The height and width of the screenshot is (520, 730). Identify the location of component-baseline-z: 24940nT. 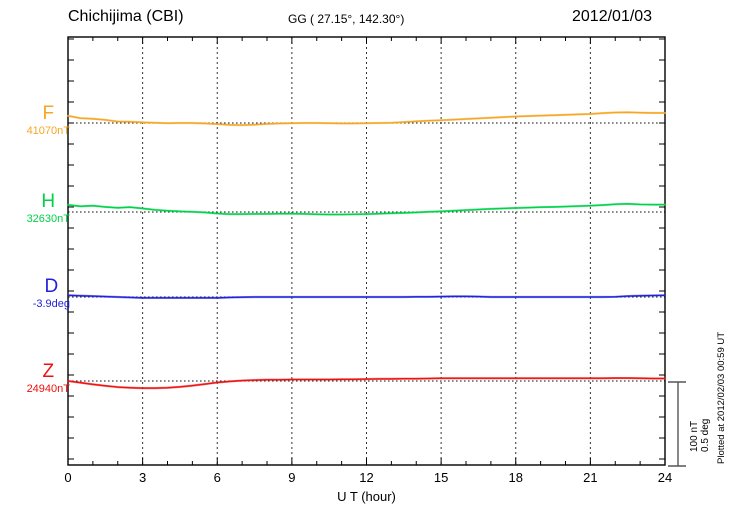
(48, 389).